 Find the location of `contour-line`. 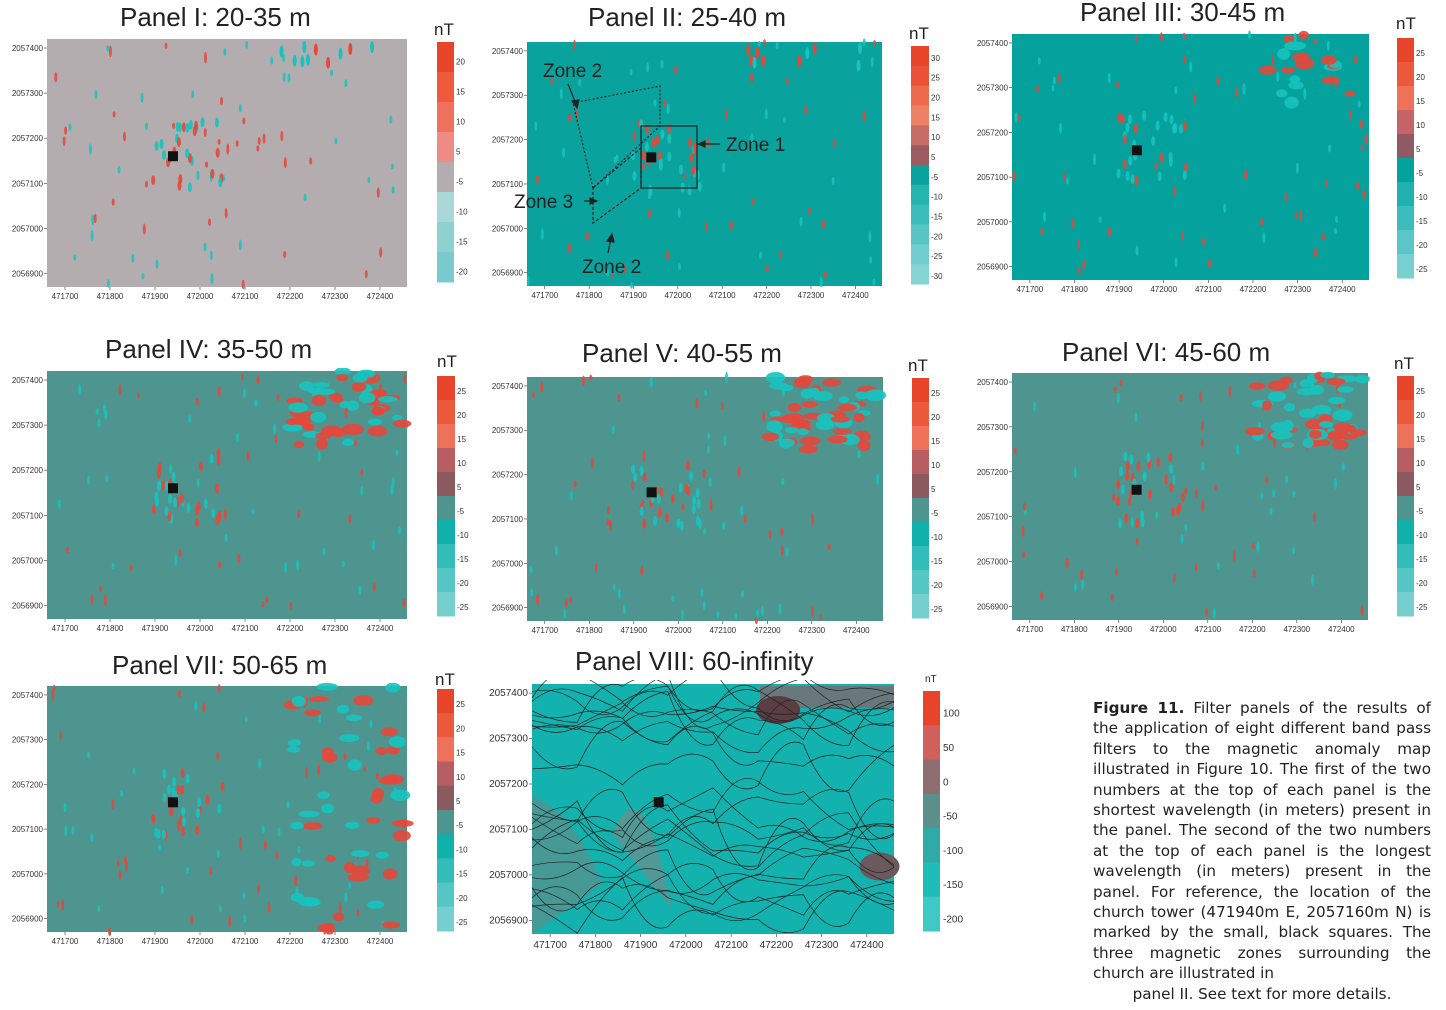

contour-line is located at coordinates (713, 822).